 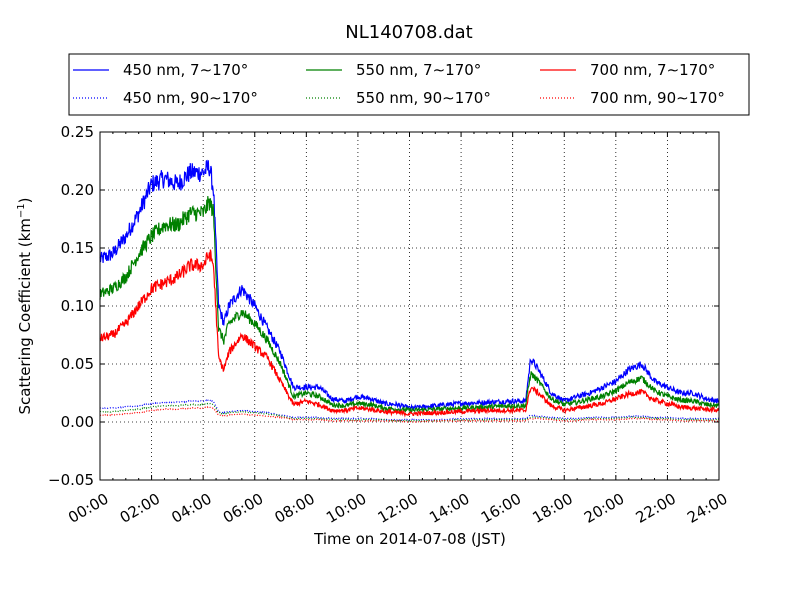 I want to click on legend-label: 450 nm, 90∼170°, so click(x=190, y=98).